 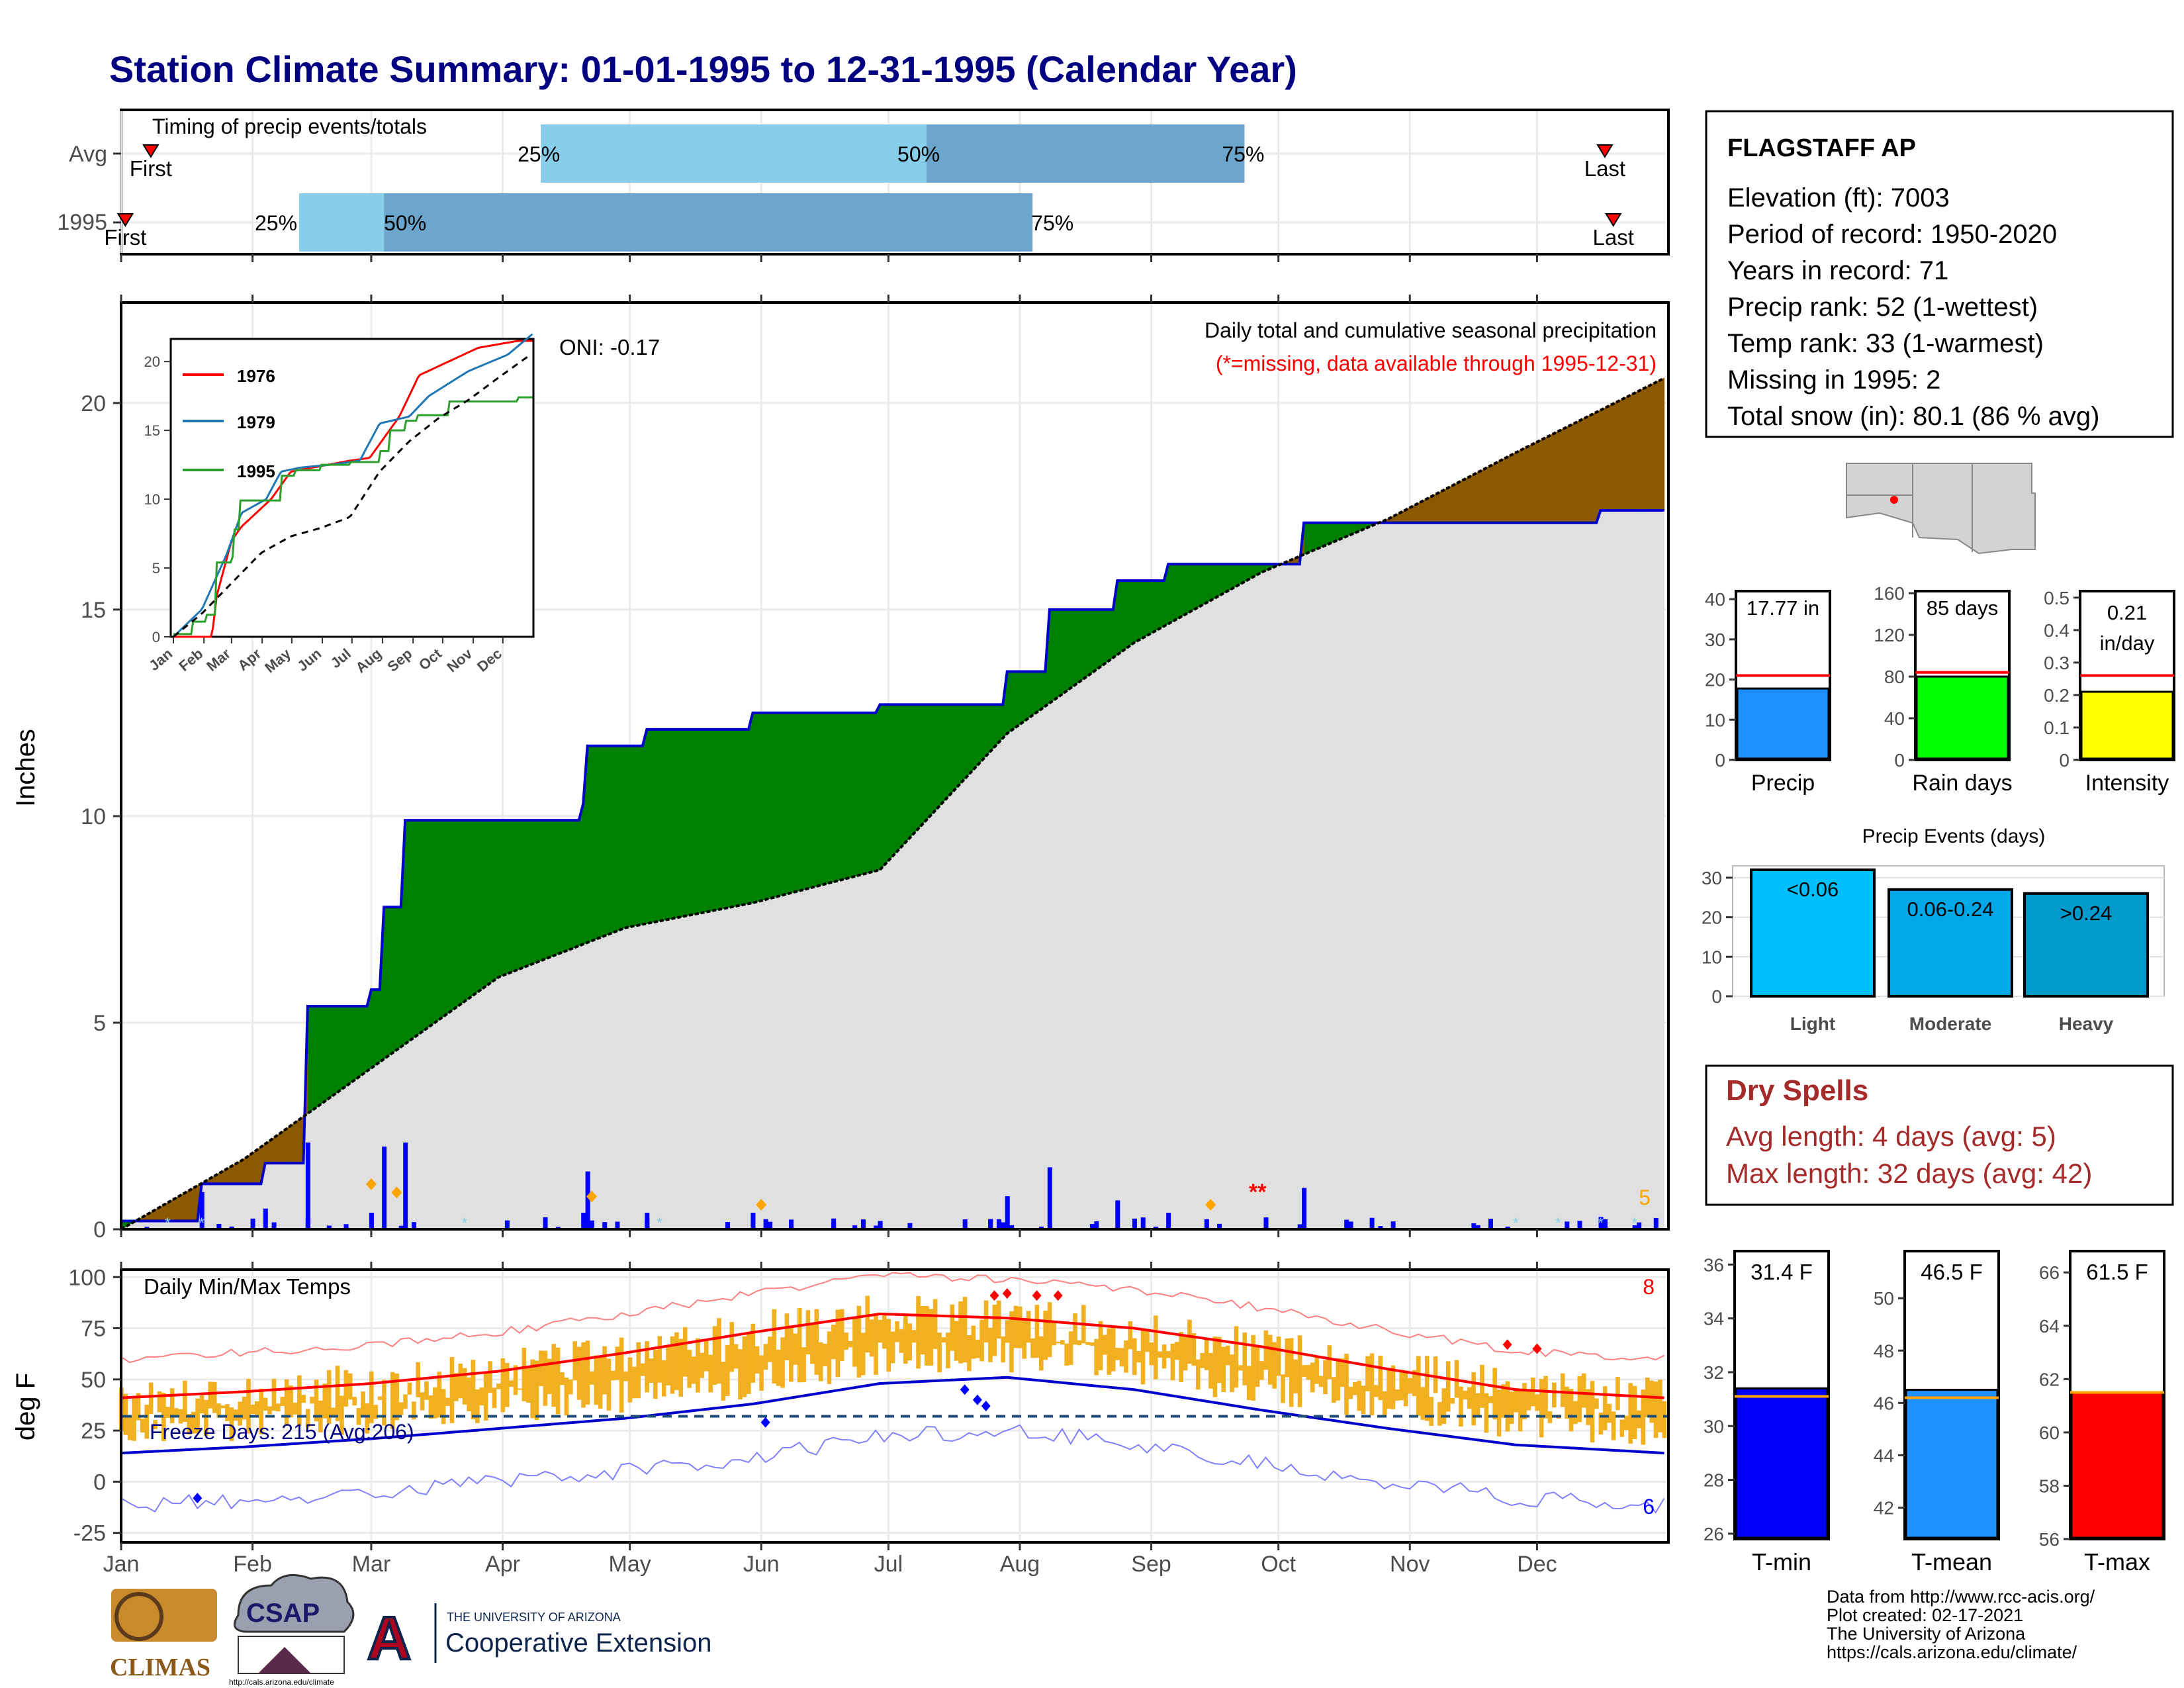 What do you see at coordinates (26, 1406) in the screenshot?
I see `temp-y-label: deg F` at bounding box center [26, 1406].